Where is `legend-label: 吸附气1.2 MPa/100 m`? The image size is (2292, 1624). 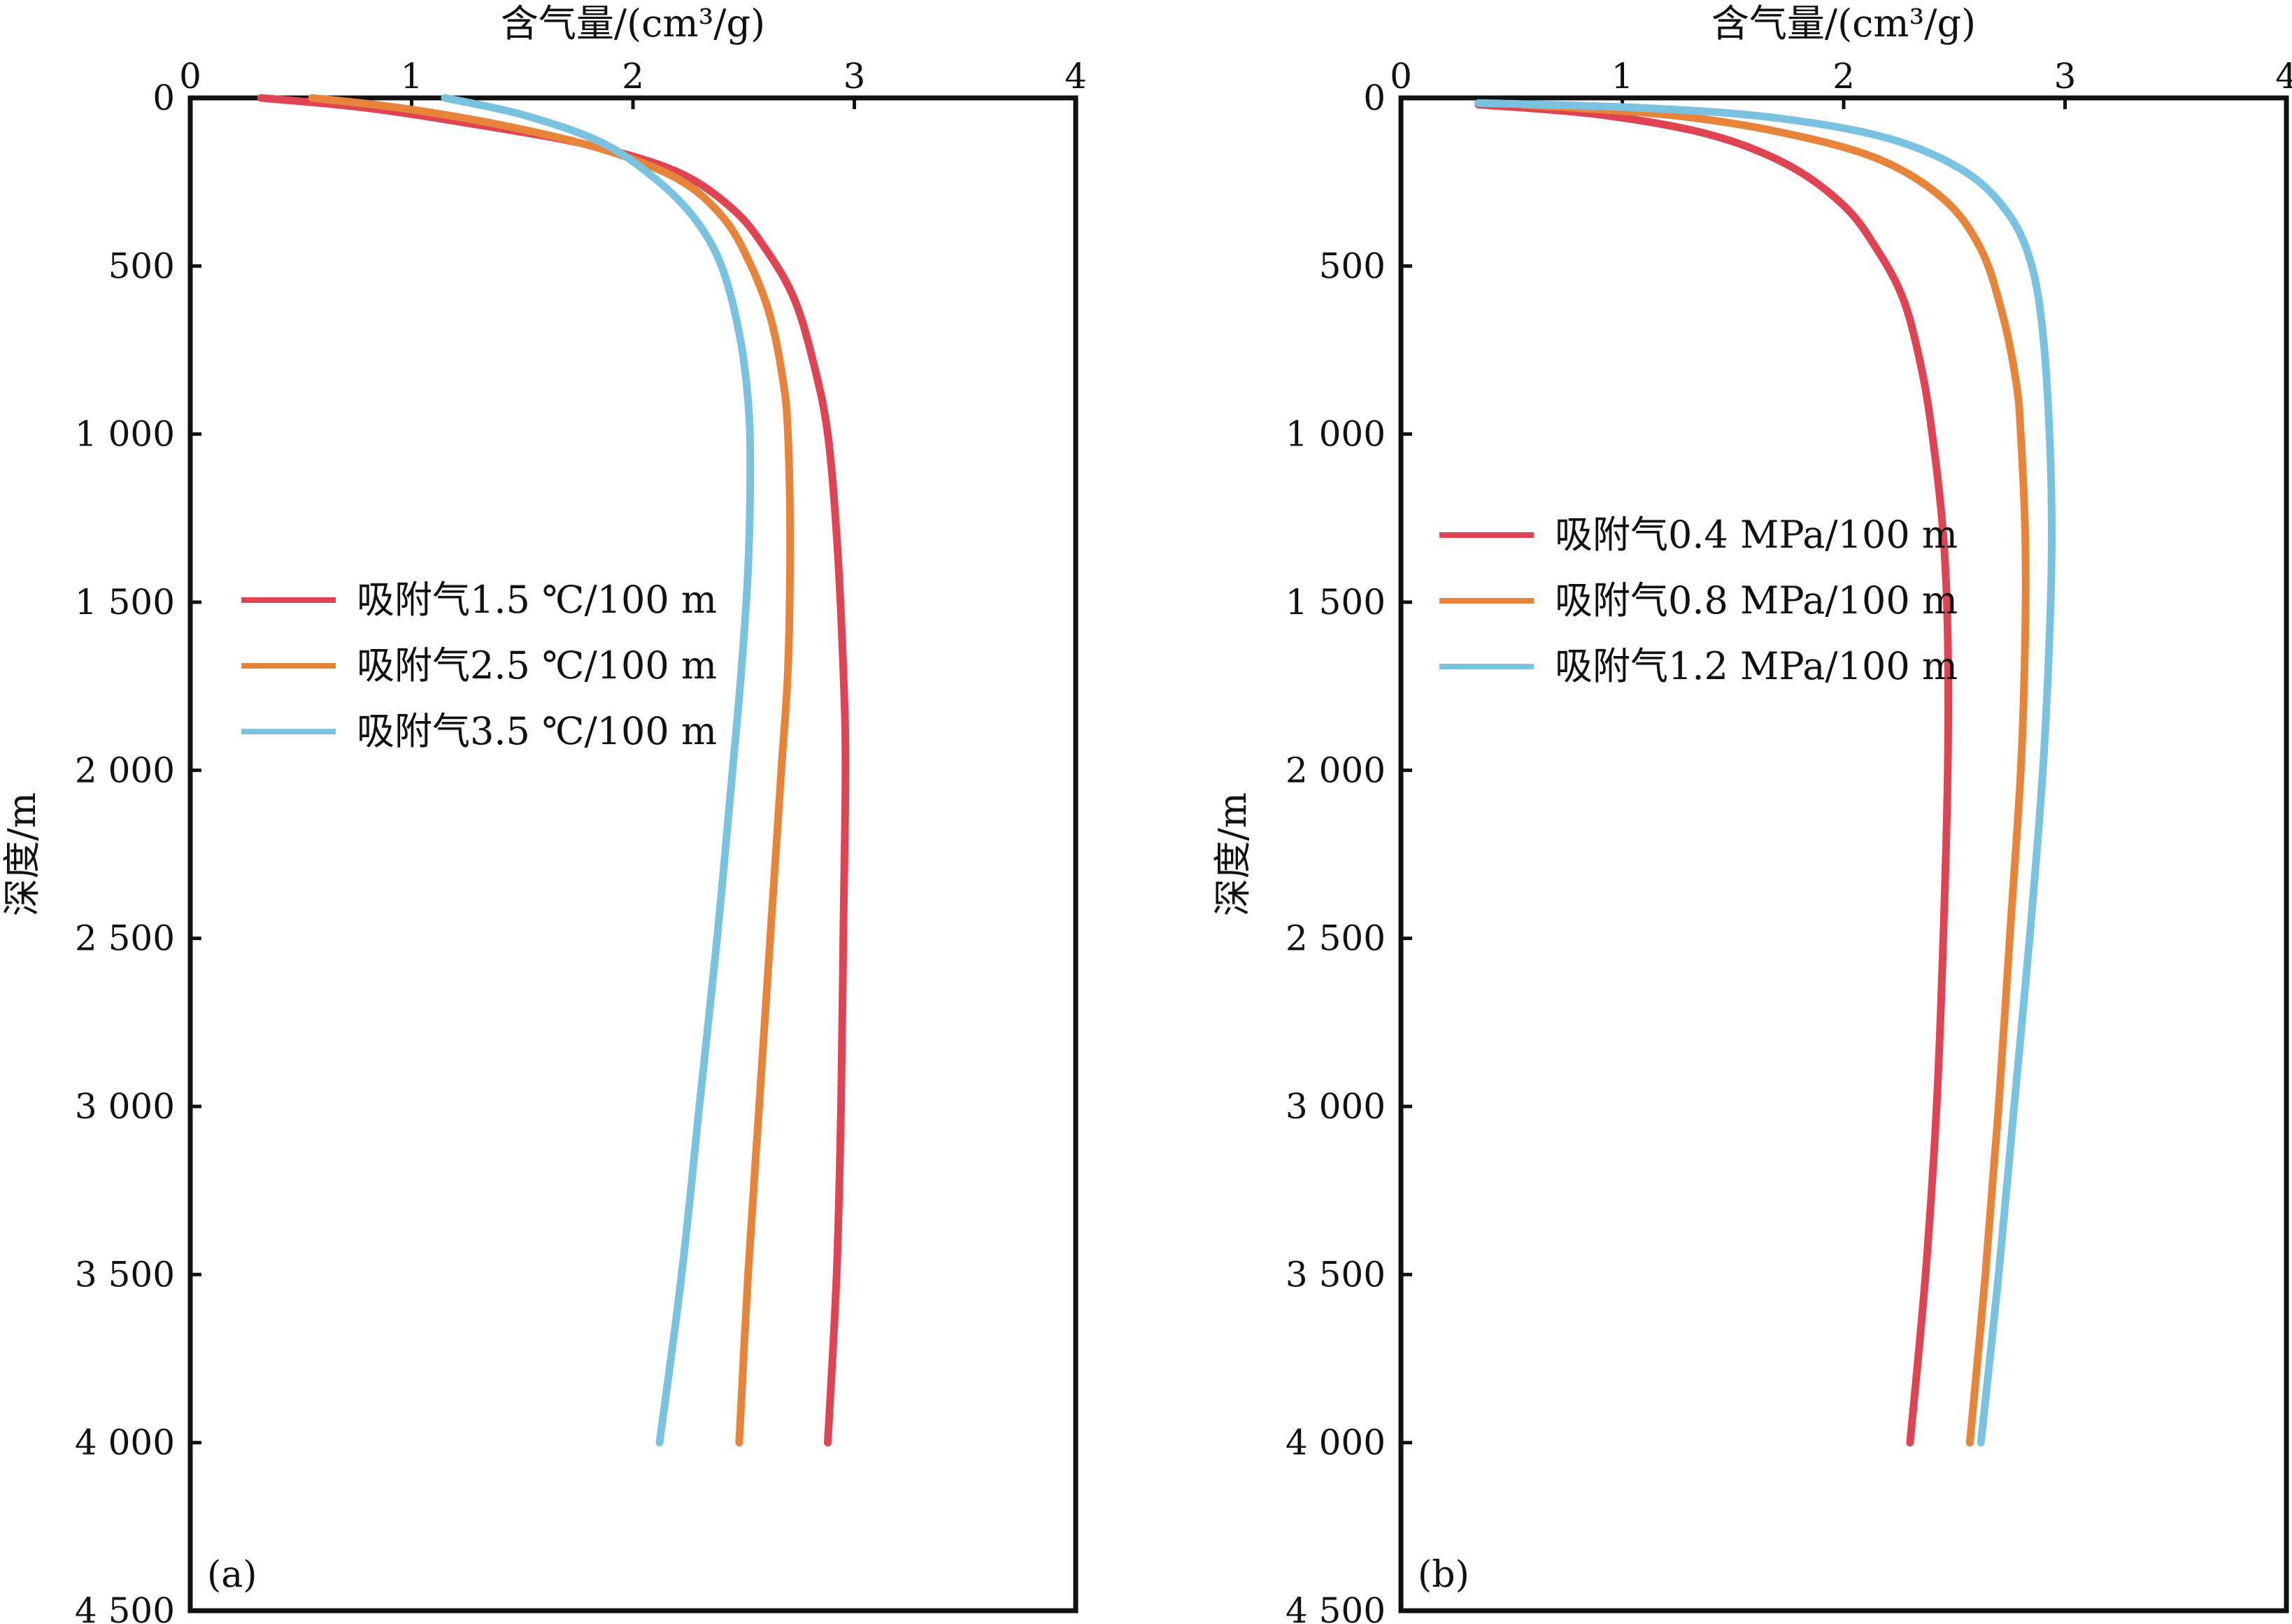 legend-label: 吸附气1.2 MPa/100 m is located at coordinates (1757, 666).